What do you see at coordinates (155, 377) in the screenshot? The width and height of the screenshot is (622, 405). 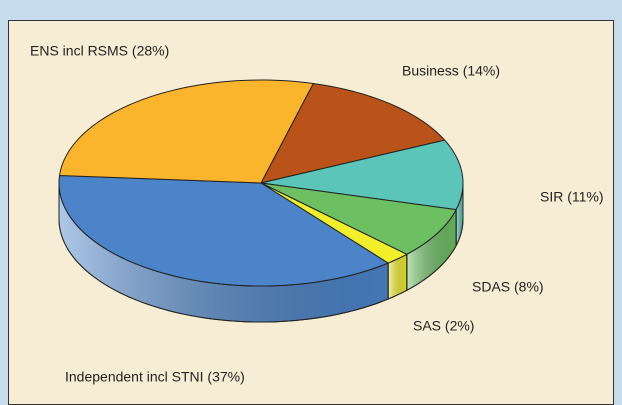 I see `slice-label: Independent incl STNI (37%)` at bounding box center [155, 377].